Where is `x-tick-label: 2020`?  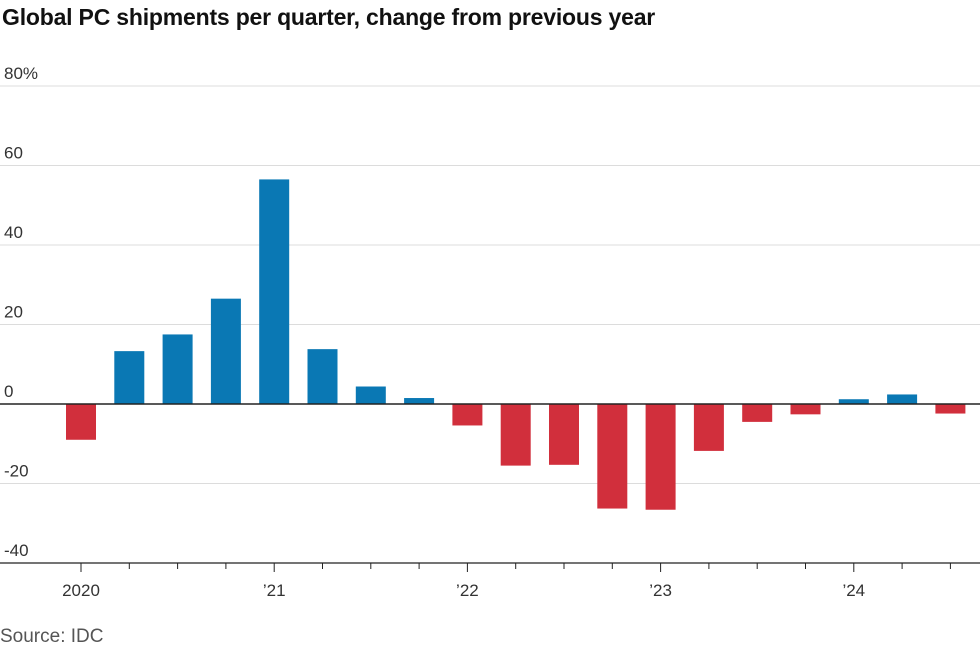
x-tick-label: 2020 is located at coordinates (81, 590).